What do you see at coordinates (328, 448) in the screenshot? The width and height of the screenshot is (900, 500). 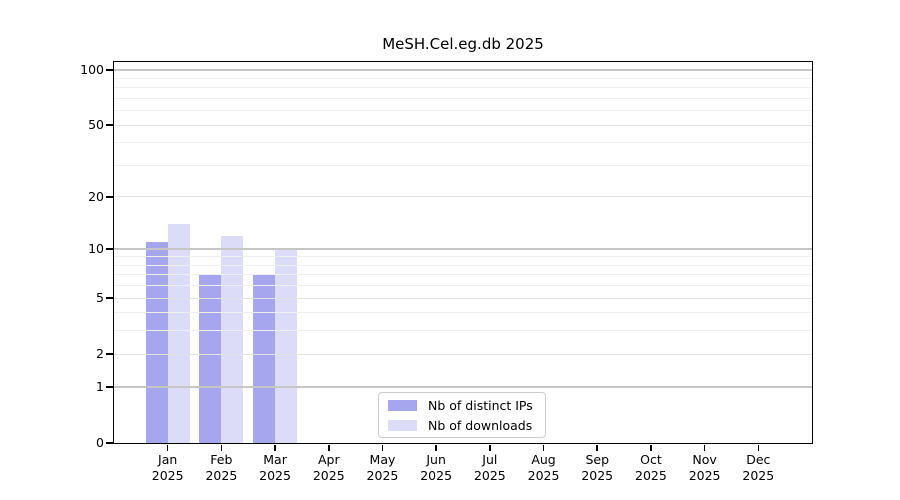 I see `x-tick-mark-apr` at bounding box center [328, 448].